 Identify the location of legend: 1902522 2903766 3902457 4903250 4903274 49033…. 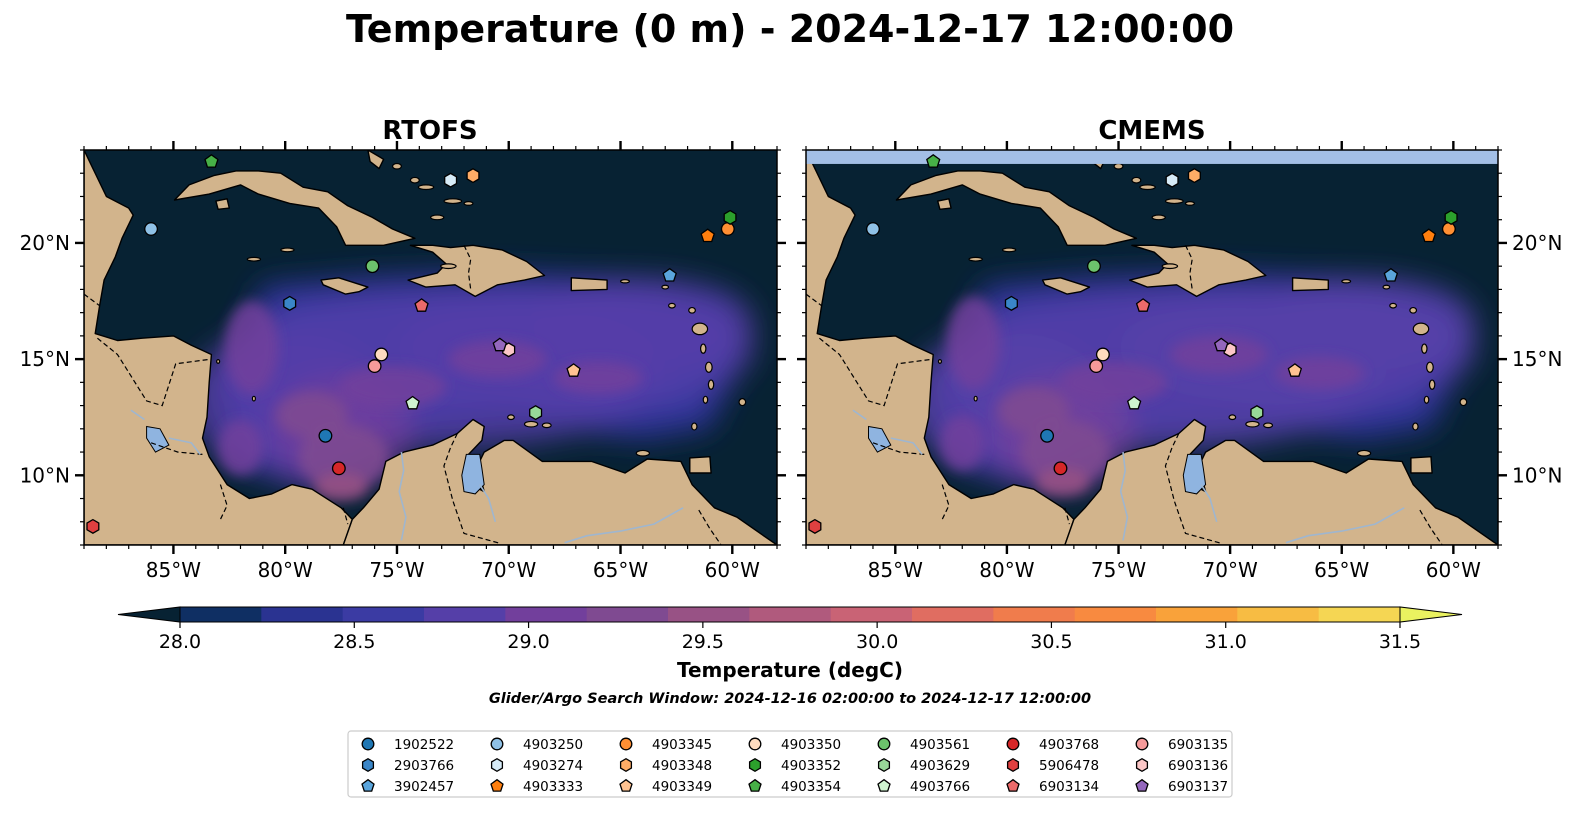
(790, 764).